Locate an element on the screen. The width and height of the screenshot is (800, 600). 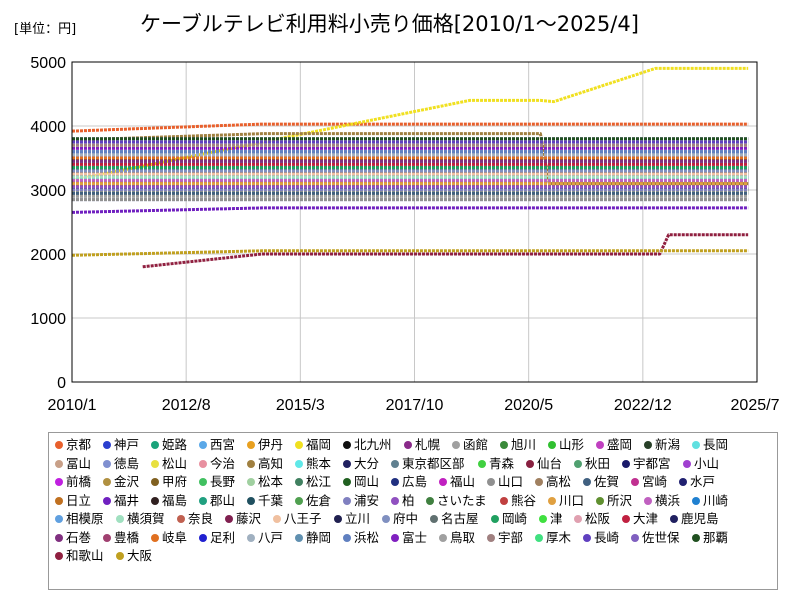
legend-item: 熊本 is located at coordinates (313, 464).